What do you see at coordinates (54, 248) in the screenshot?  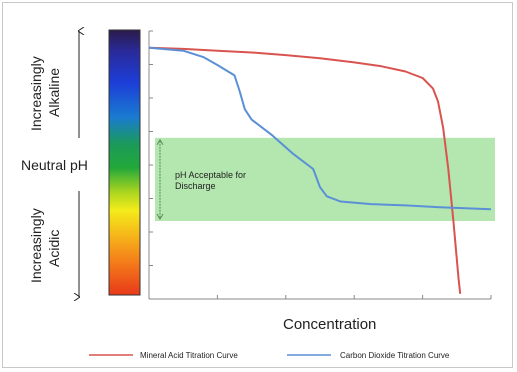 I see `acidic-label-line2: Acidic` at bounding box center [54, 248].